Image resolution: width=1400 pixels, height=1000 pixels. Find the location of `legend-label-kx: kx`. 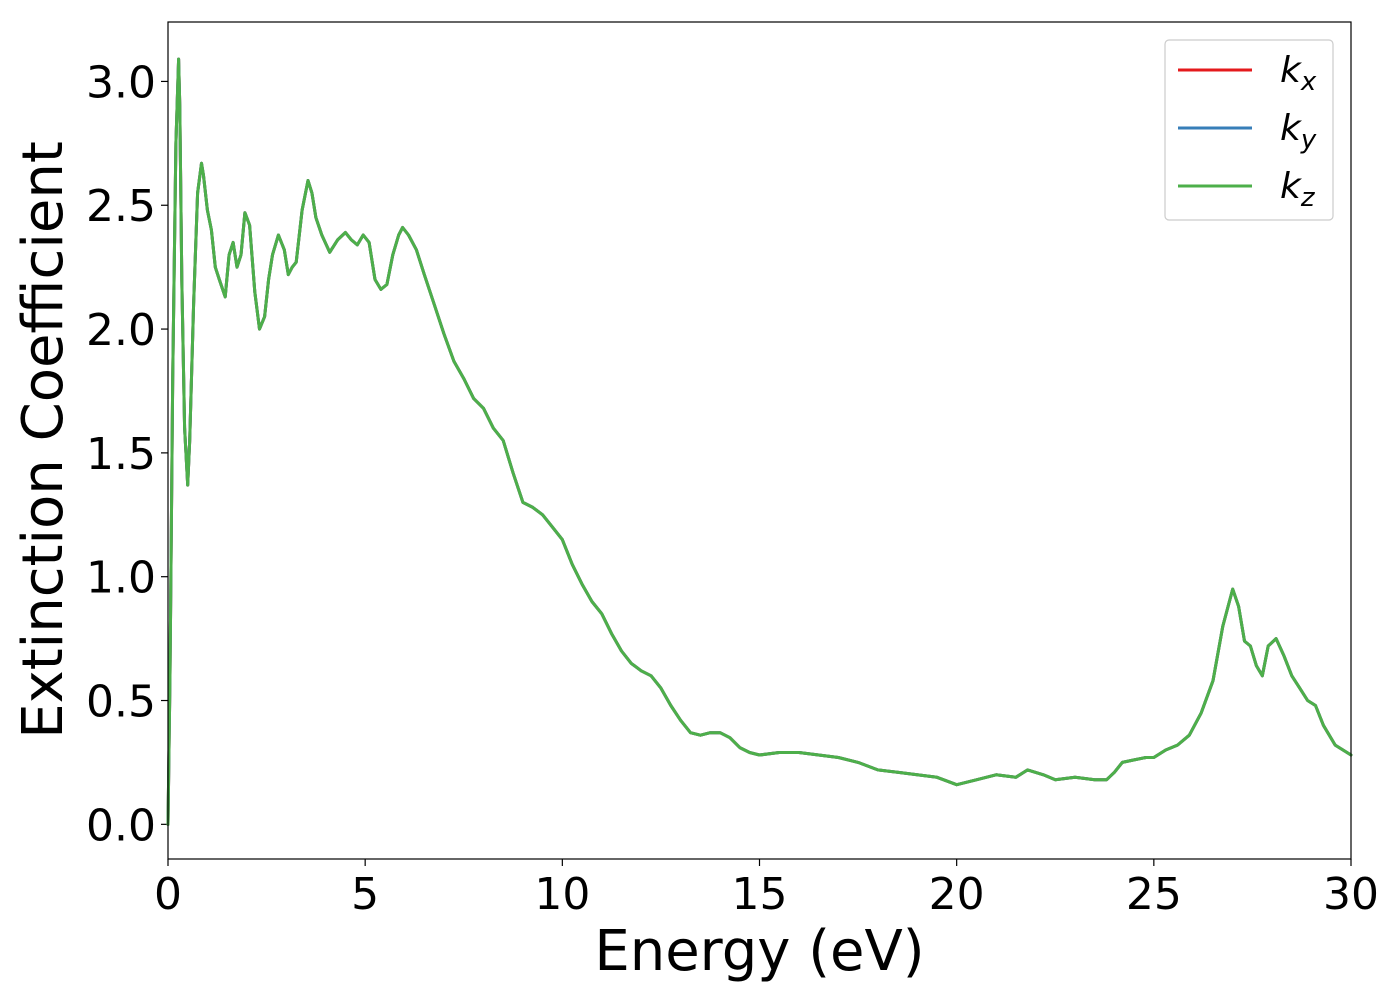

legend-label-kx: kx is located at coordinates (1298, 73).